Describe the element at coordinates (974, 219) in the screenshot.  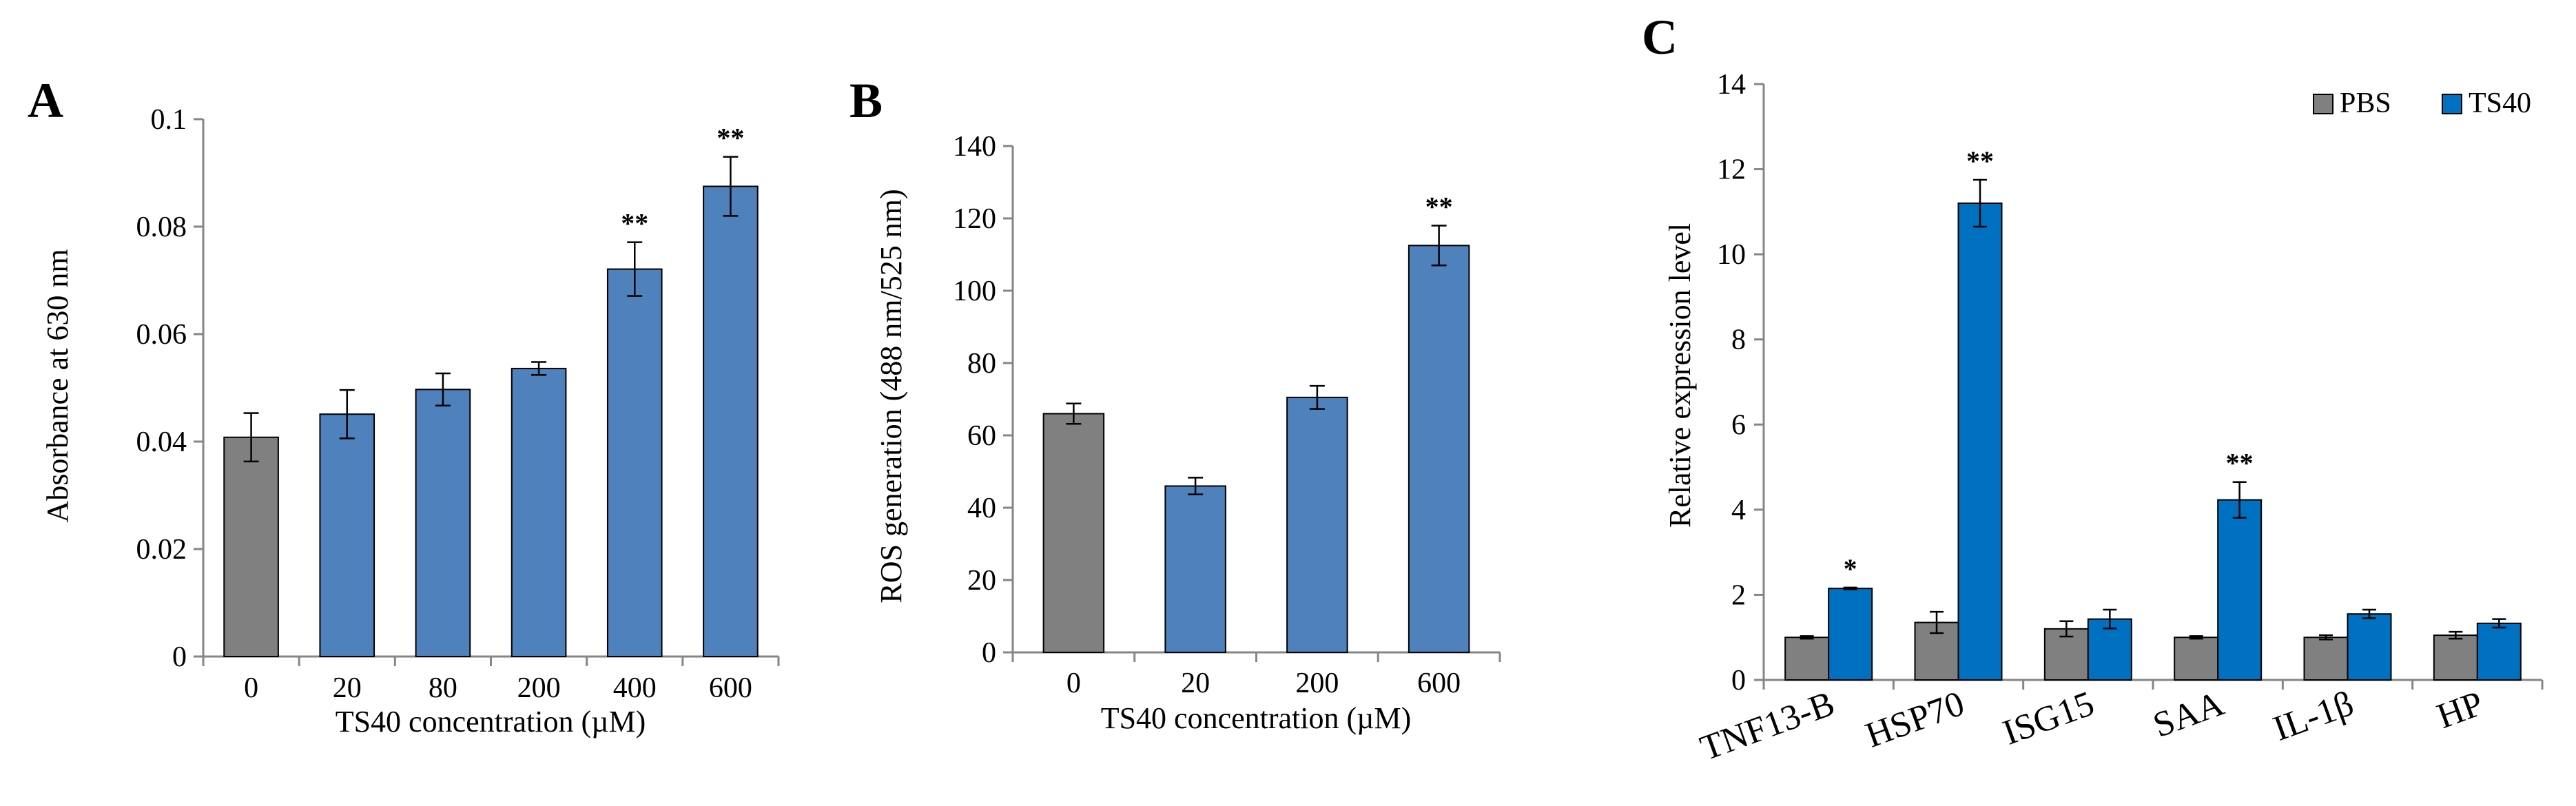
I see `y-tick-label: 120` at that location.